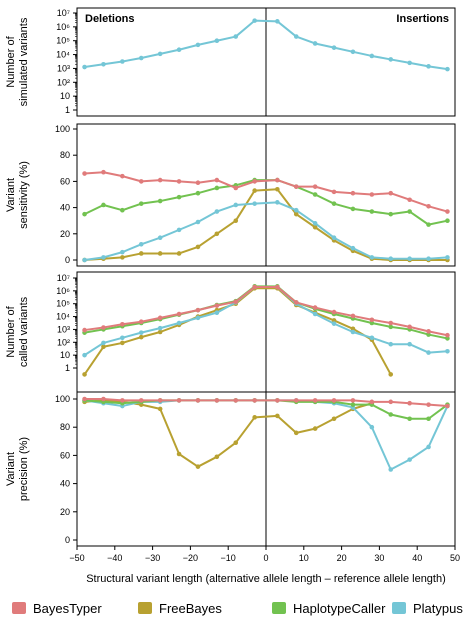 This screenshot has height=624, width=474. I want to click on y-tick-label: 100, so click(62, 129).